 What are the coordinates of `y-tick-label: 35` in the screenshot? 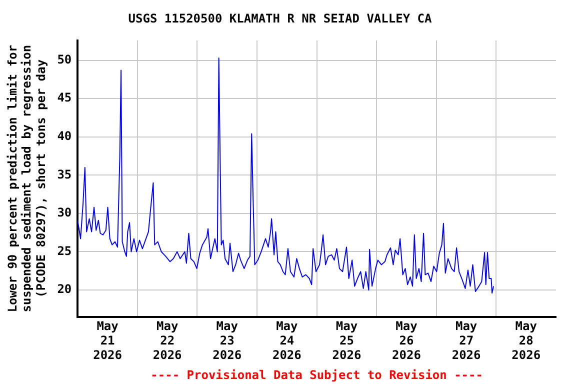 It's located at (64, 174).